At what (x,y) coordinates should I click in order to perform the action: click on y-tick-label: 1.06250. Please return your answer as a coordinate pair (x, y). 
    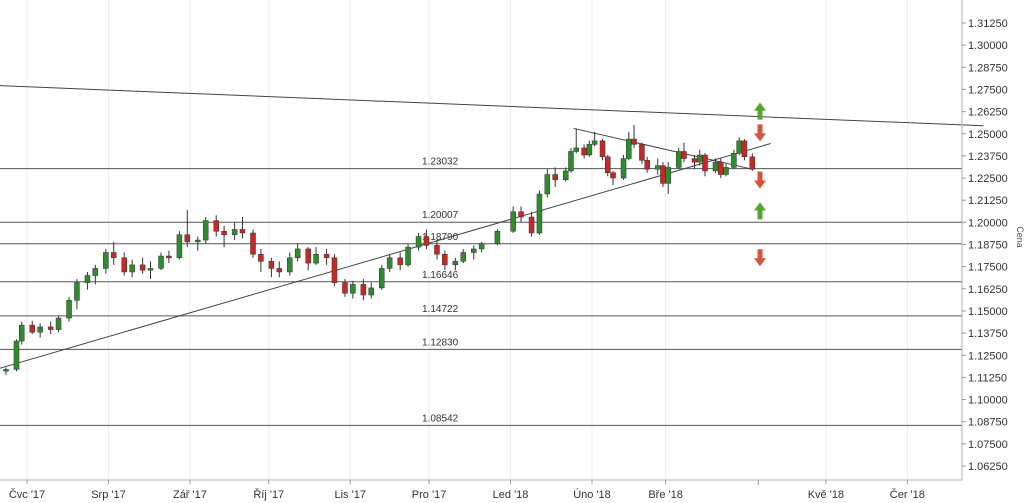
    Looking at the image, I should click on (988, 467).